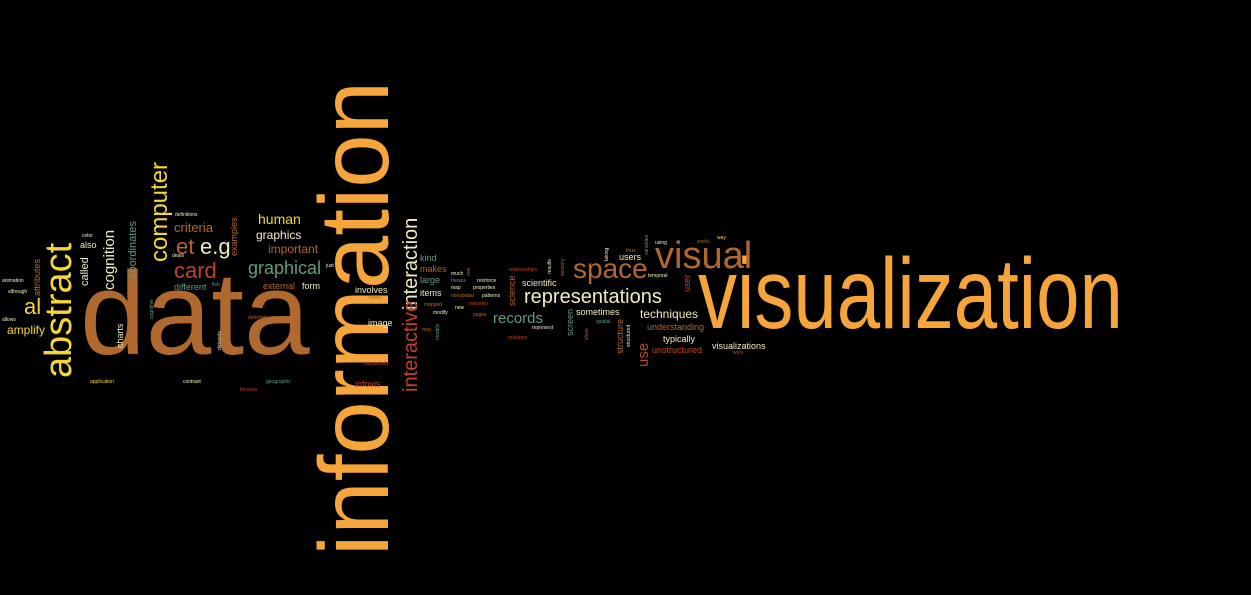  I want to click on word-color: color, so click(87, 236).